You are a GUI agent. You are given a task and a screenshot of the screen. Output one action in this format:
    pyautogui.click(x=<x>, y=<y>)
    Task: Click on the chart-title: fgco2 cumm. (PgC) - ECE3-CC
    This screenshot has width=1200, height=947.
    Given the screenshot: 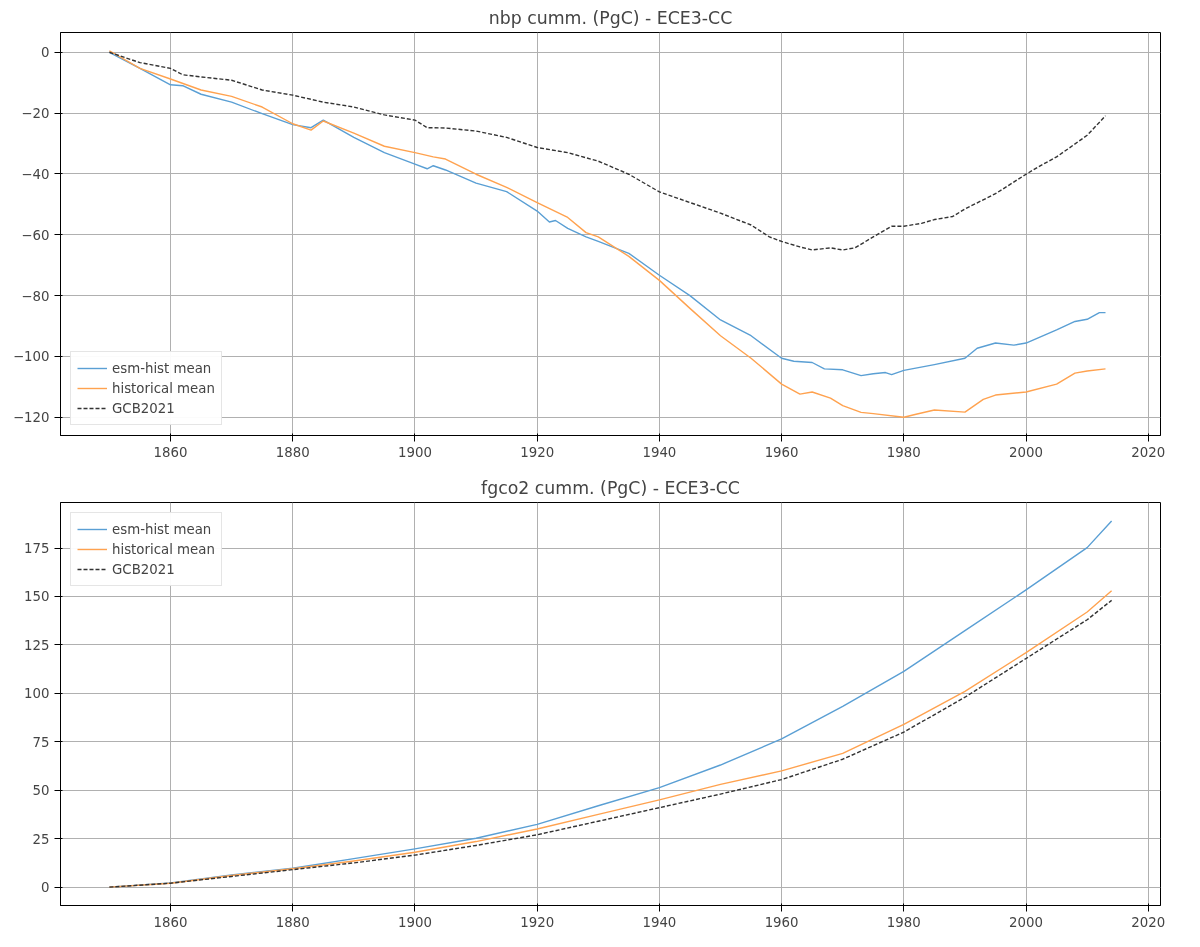 What is the action you would take?
    pyautogui.click(x=610, y=487)
    